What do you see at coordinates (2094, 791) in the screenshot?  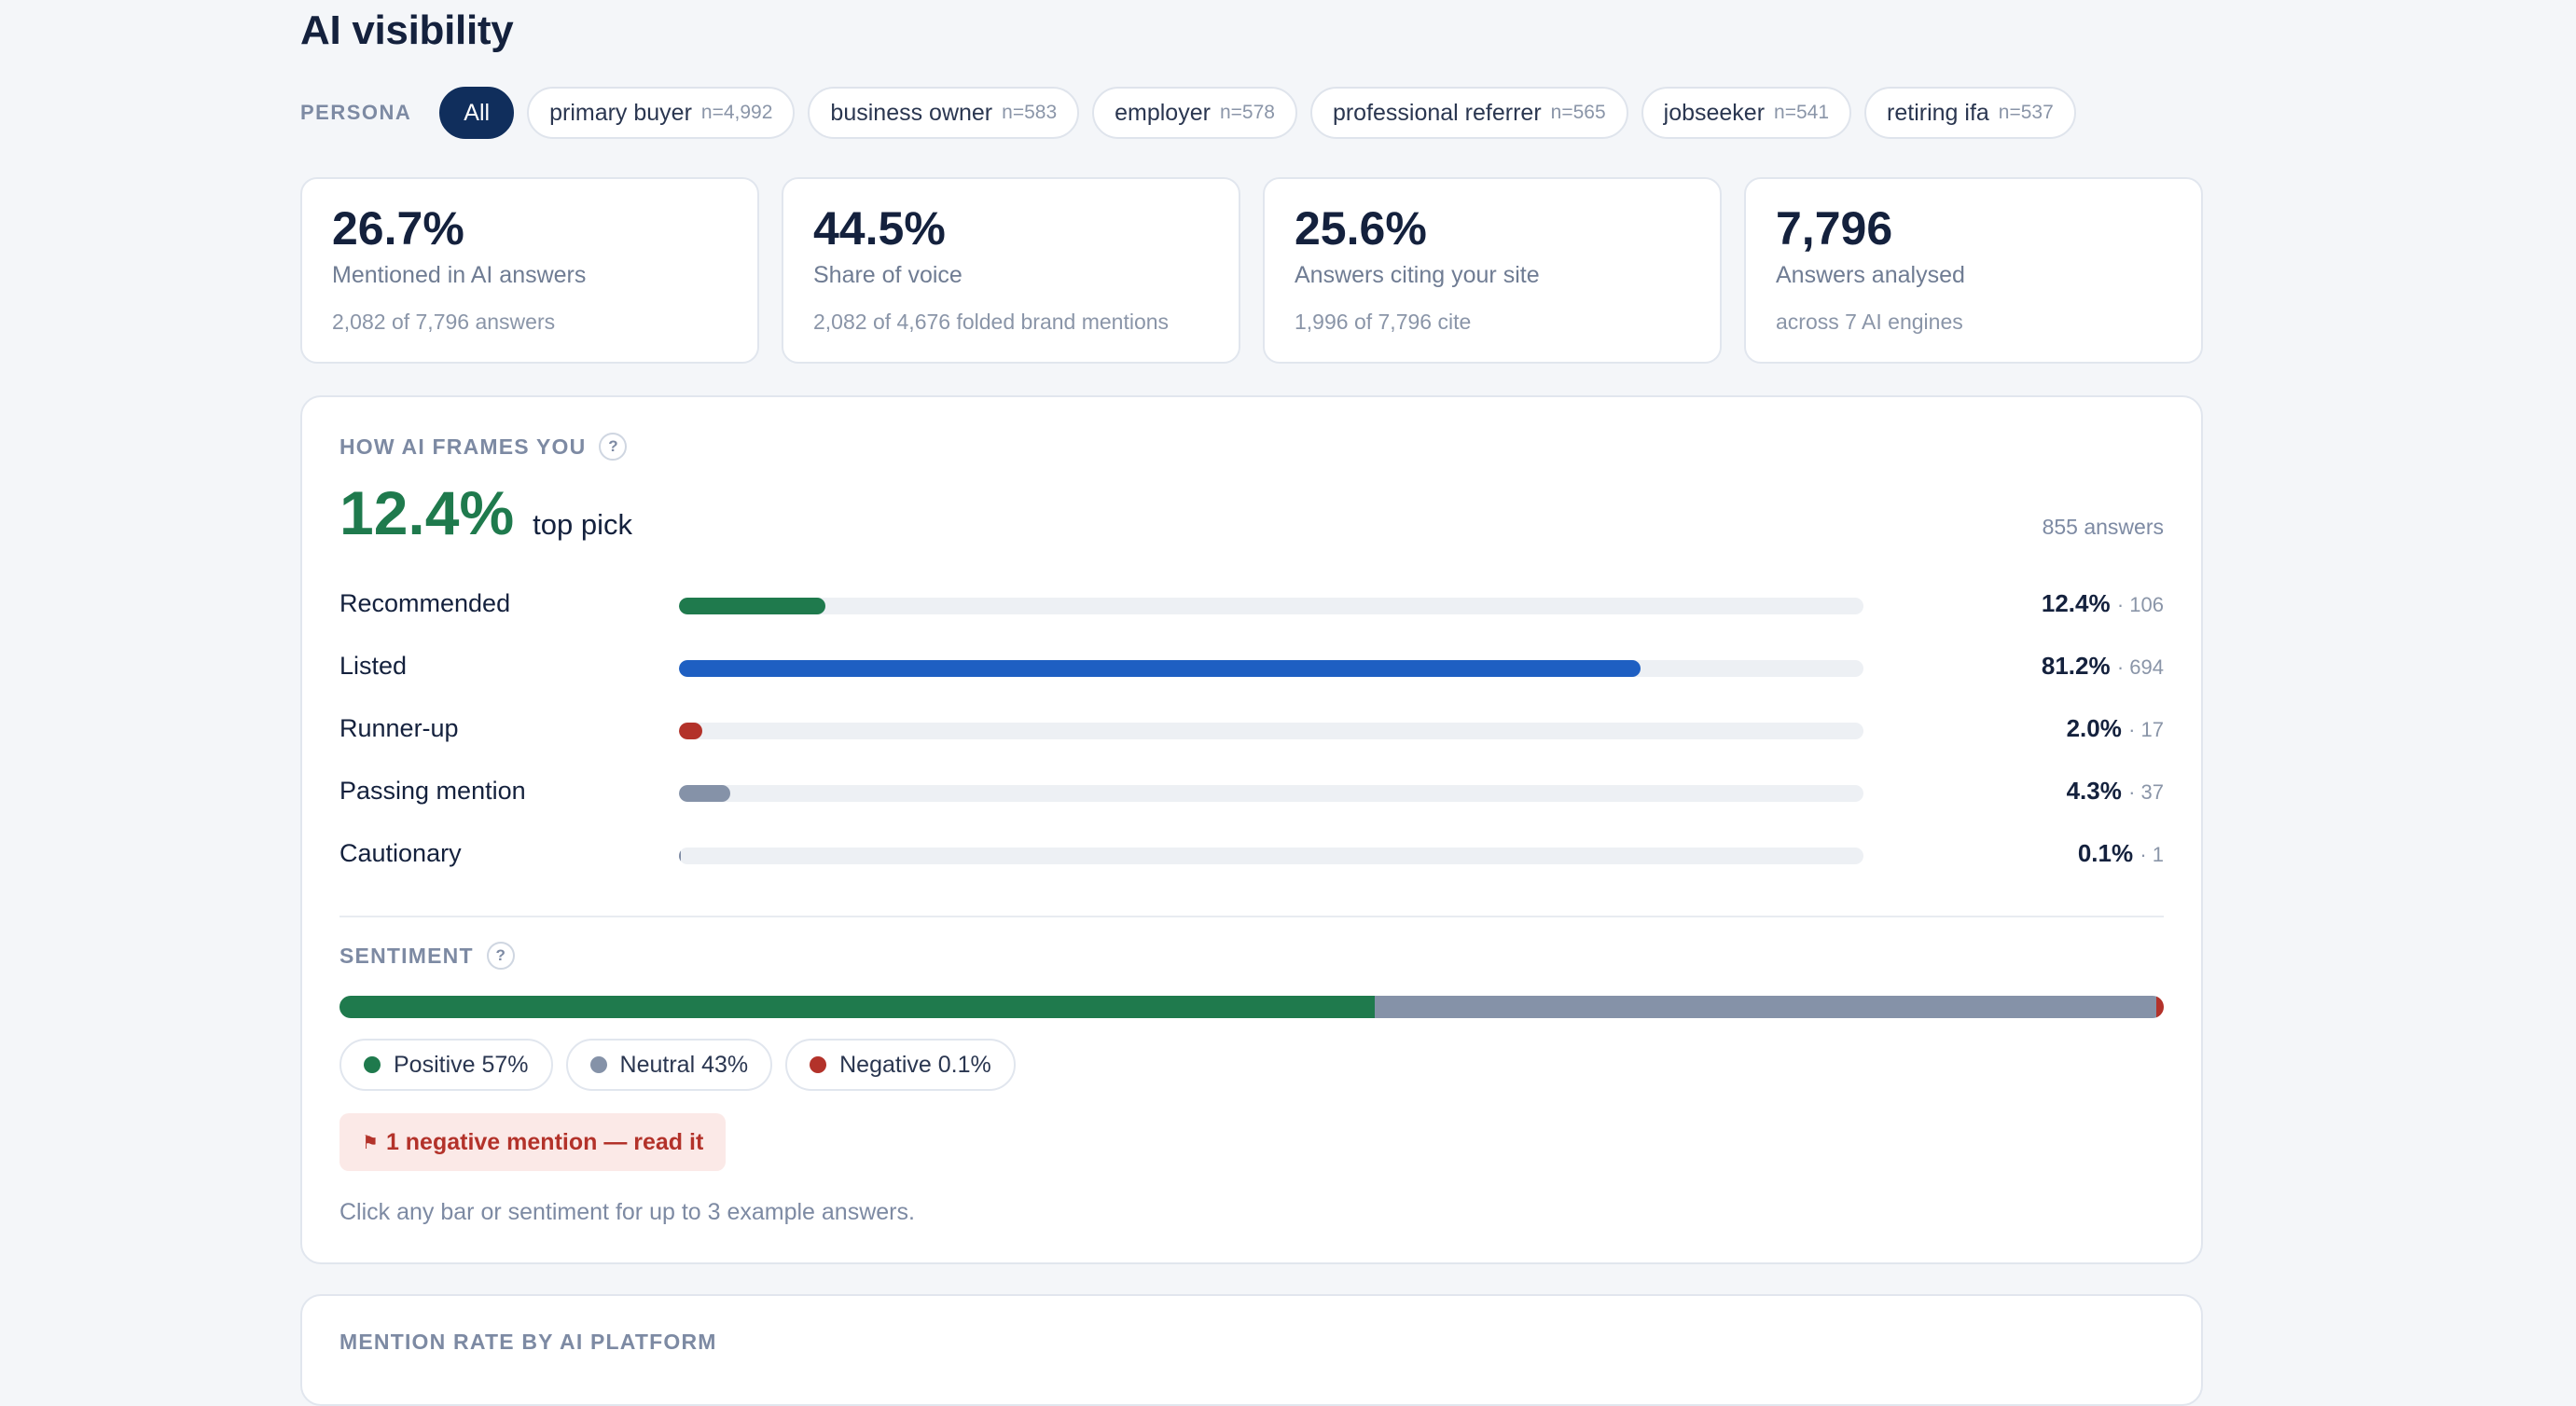 I see `bar-percent: 4.3%` at bounding box center [2094, 791].